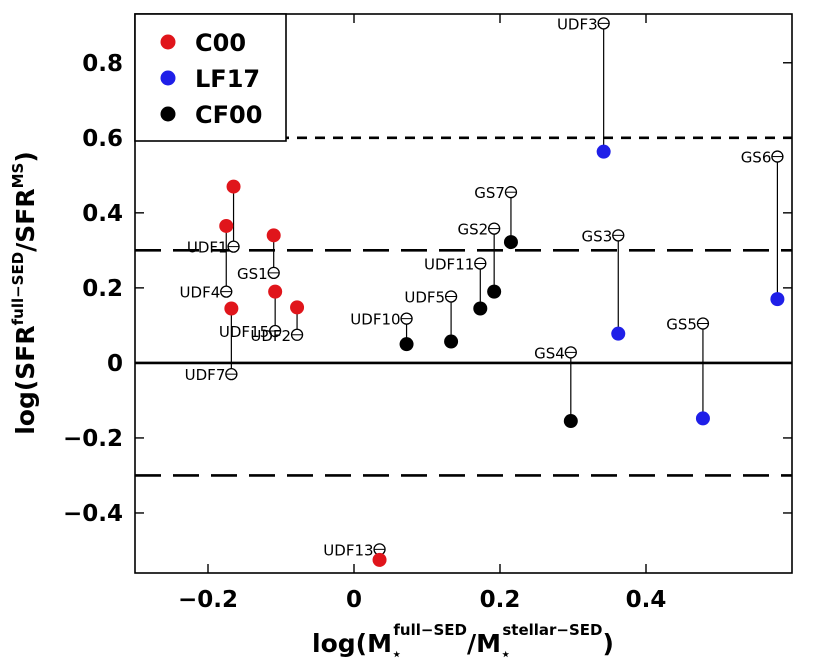  Describe the element at coordinates (93, 514) in the screenshot. I see `y-tick-label: −0.4` at that location.